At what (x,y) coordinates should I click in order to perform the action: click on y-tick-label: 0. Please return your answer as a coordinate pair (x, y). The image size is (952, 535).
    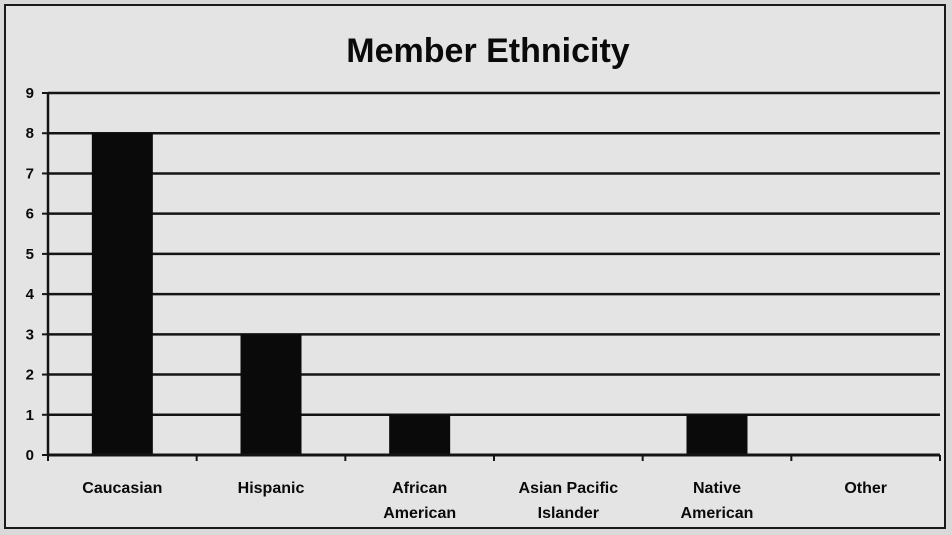
    Looking at the image, I should click on (30, 455).